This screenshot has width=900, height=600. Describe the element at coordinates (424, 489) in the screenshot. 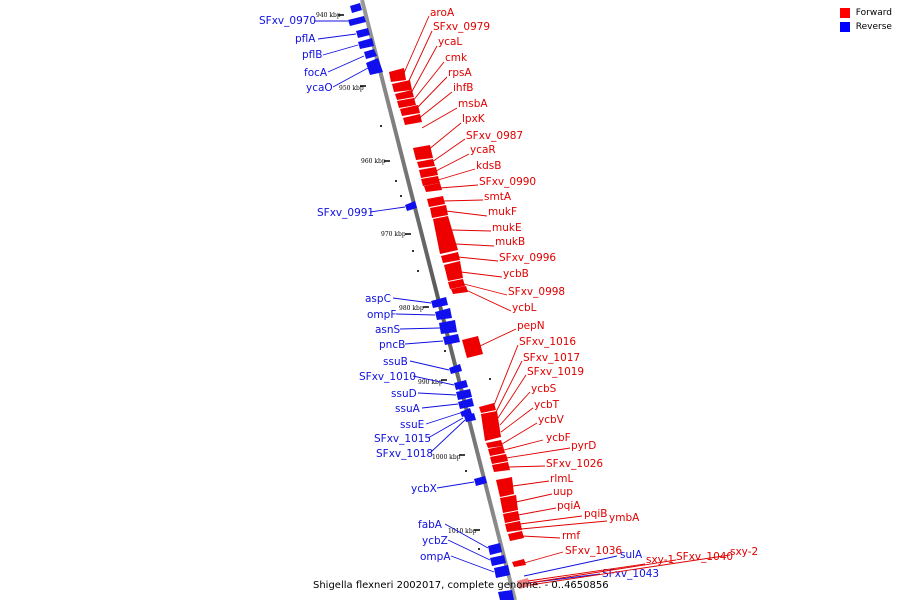

I see `gene-label: ycbX` at that location.